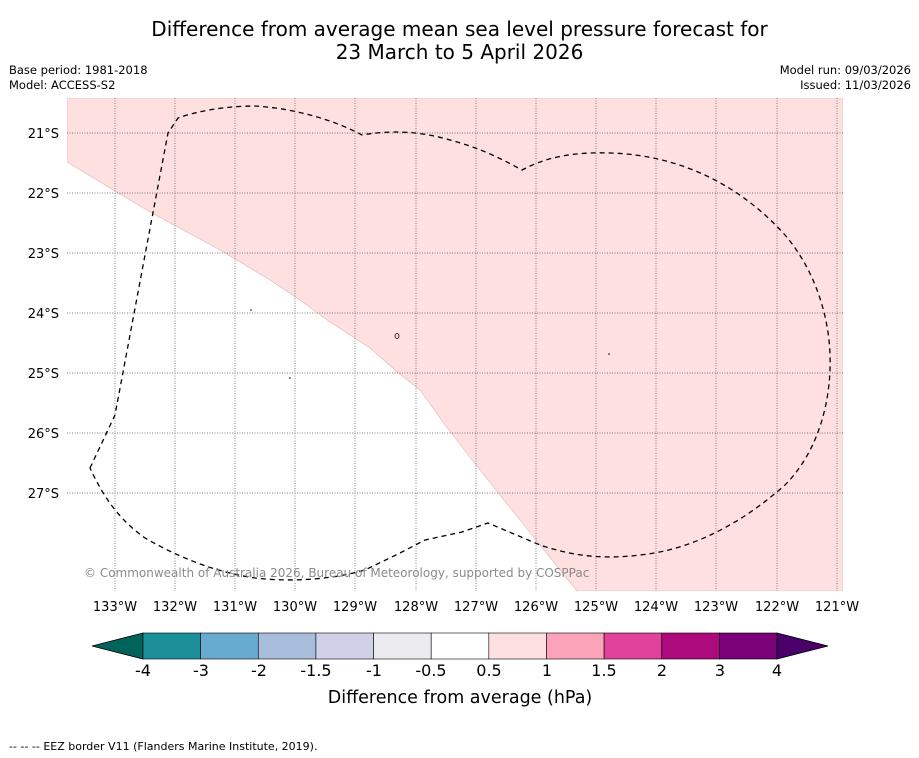 The width and height of the screenshot is (919, 758). I want to click on colorbar-extend-high, so click(802, 646).